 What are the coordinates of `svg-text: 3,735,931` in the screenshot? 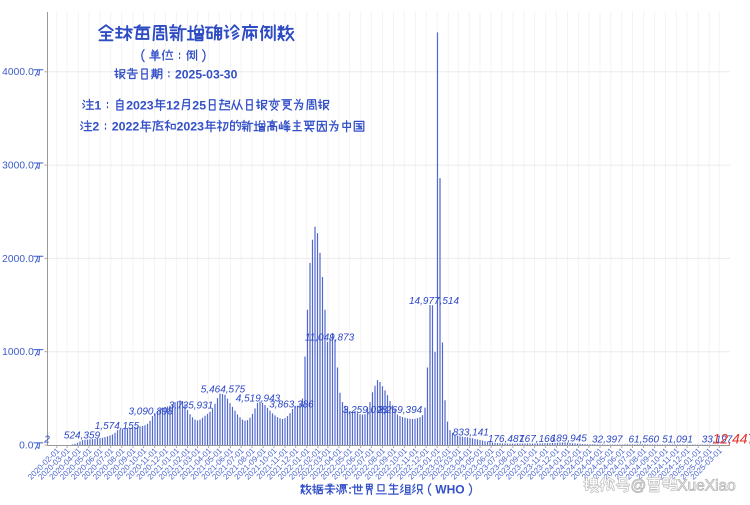 It's located at (191, 406).